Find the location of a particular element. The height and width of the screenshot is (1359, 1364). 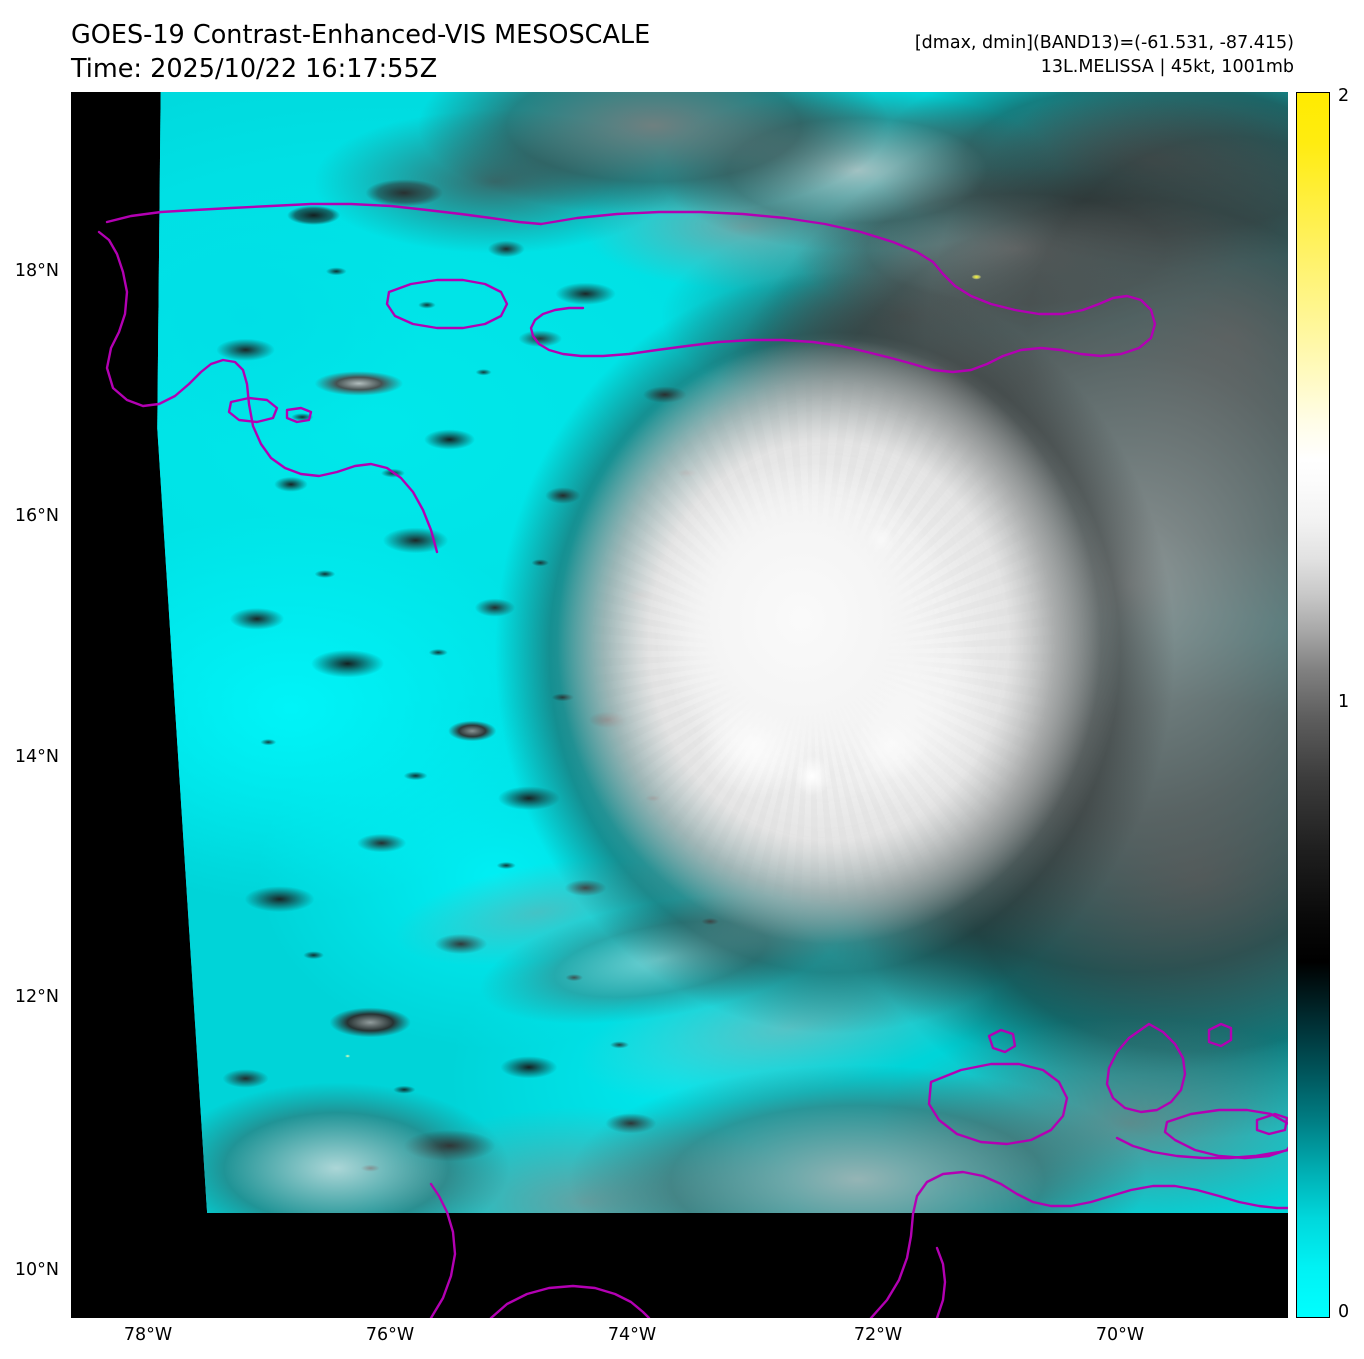

colorbar-tick-2: 2 is located at coordinates (1344, 96).